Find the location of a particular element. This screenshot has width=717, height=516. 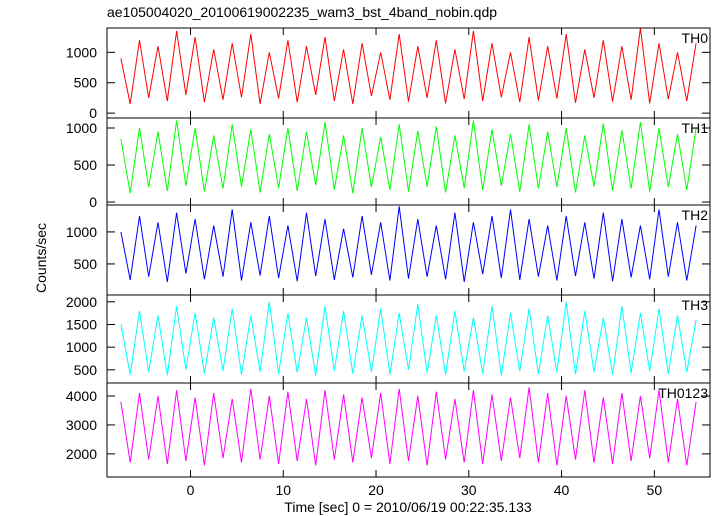

panel-frame is located at coordinates (408, 161).